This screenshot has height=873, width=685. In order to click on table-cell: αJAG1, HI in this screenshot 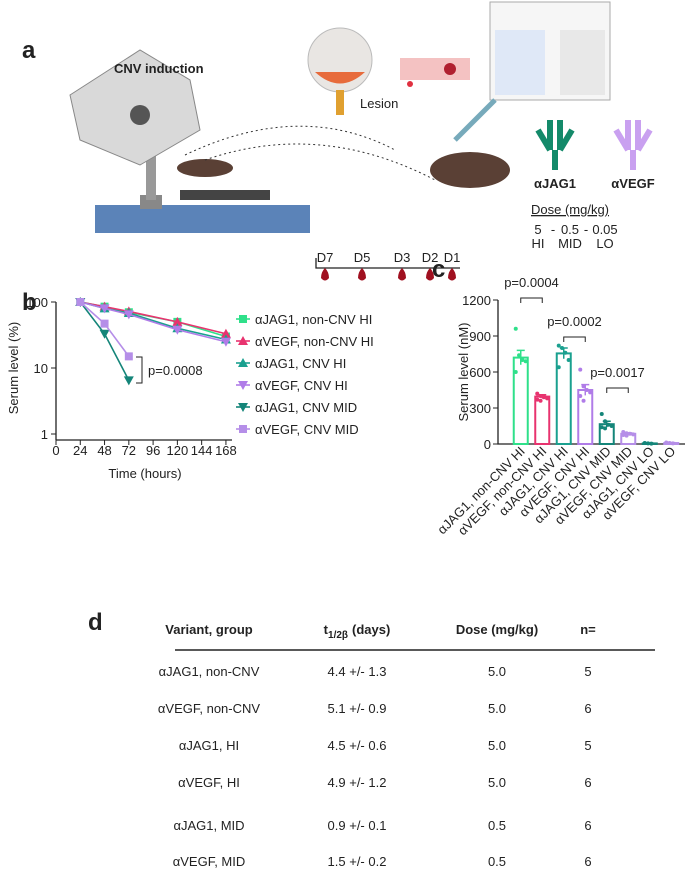, I will do `click(209, 745)`.